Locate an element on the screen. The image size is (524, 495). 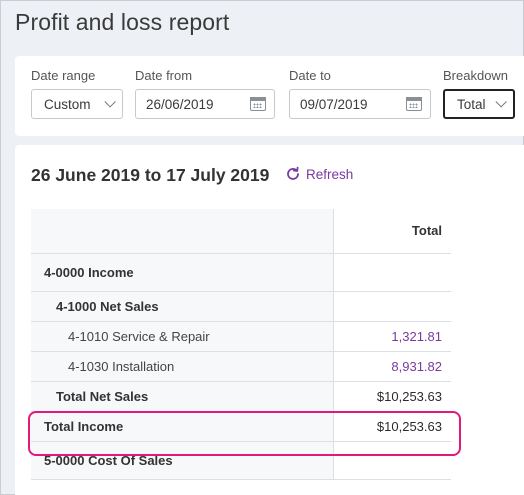
refresh-icon is located at coordinates (293, 173).